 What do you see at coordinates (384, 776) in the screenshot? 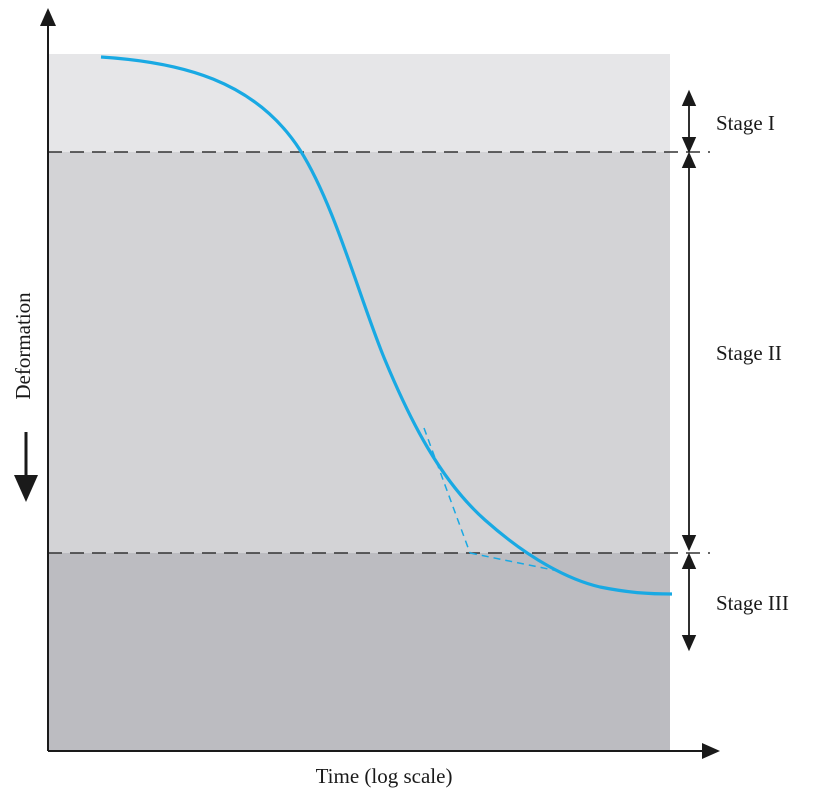
I see `x-axis-label: Time (log scale)` at bounding box center [384, 776].